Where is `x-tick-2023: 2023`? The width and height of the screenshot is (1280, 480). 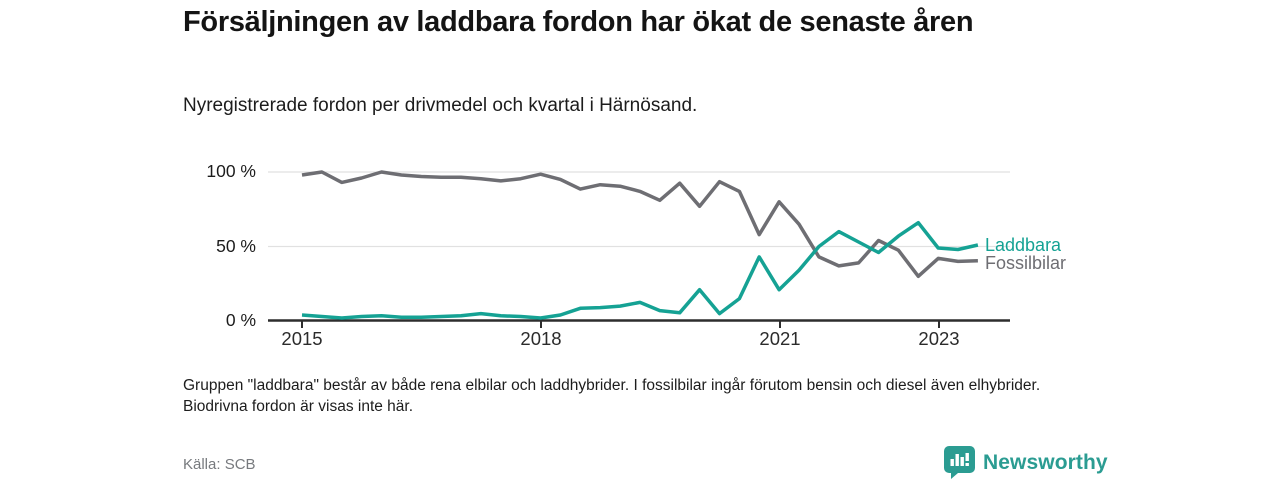 x-tick-2023: 2023 is located at coordinates (939, 338).